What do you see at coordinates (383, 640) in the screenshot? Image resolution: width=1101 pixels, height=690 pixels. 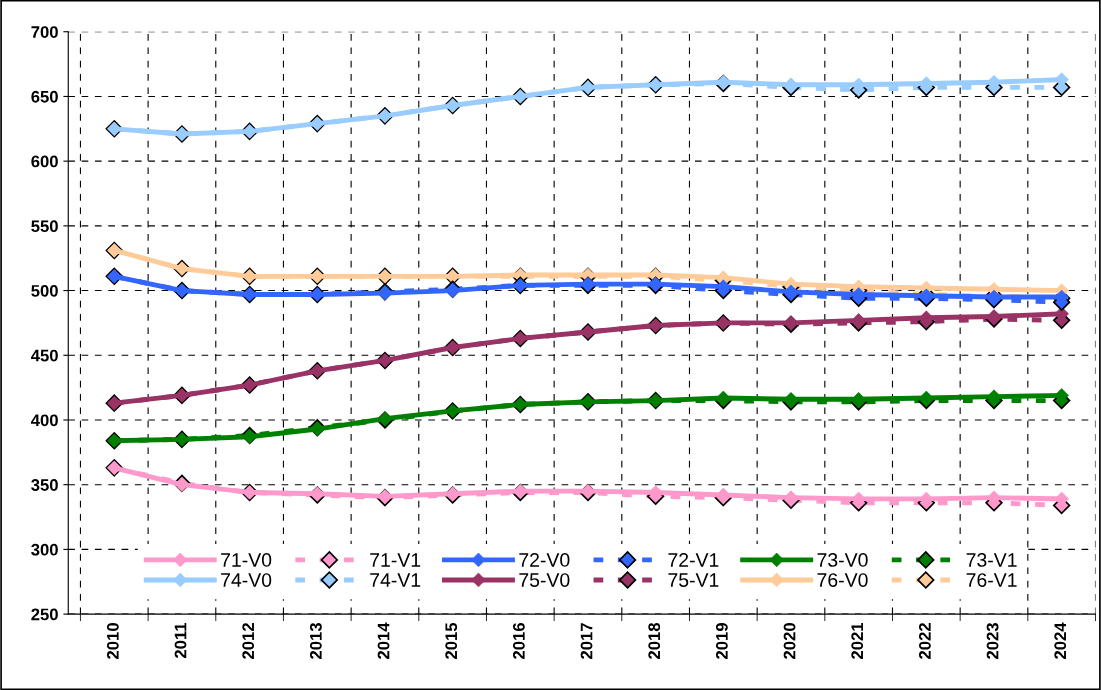 I see `x-tick-label: 2014` at bounding box center [383, 640].